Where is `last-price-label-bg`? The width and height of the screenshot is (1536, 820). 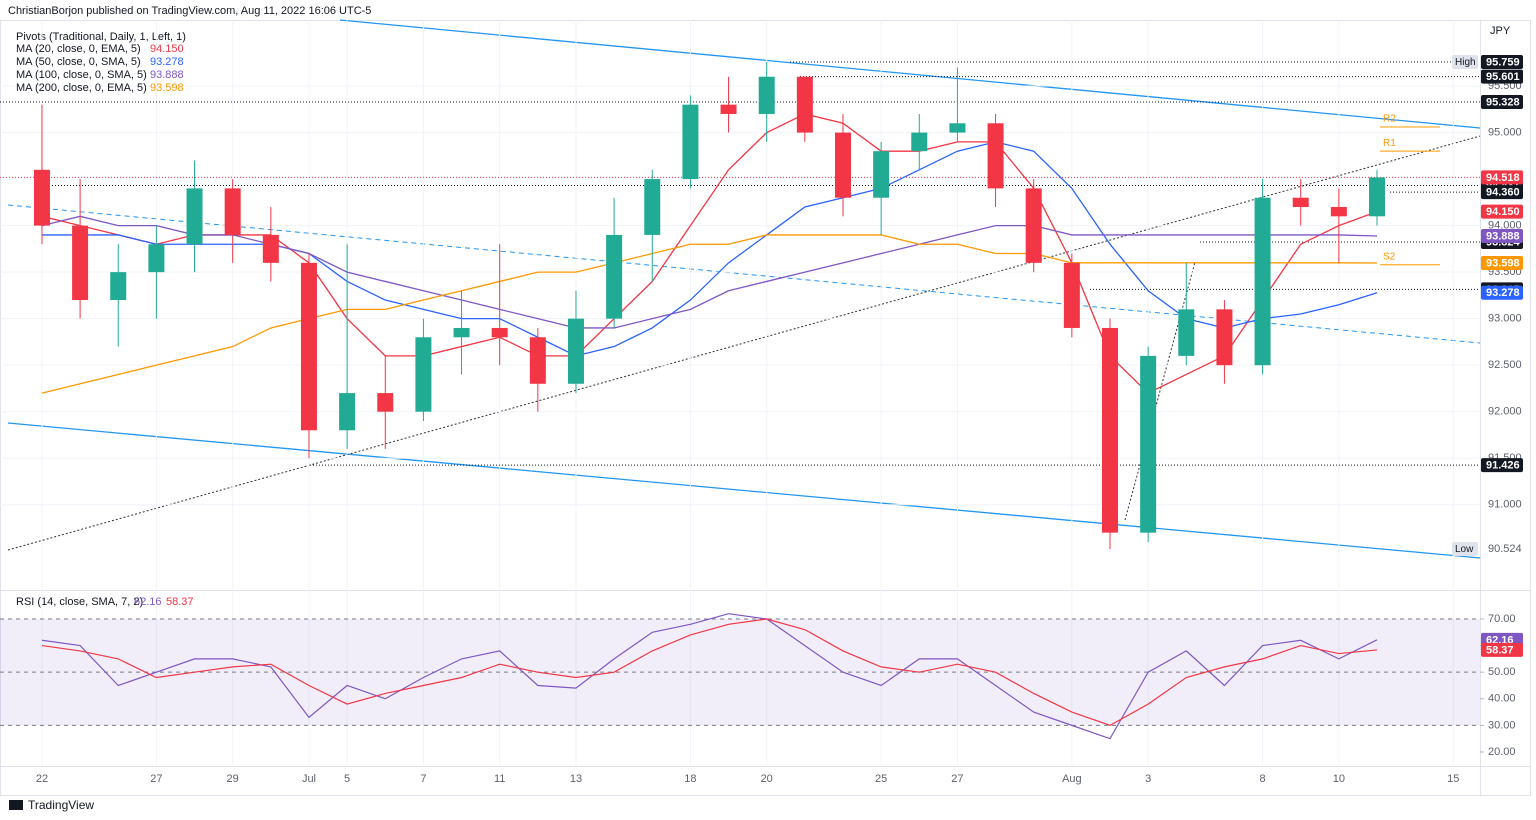
last-price-label-bg is located at coordinates (1502, 177).